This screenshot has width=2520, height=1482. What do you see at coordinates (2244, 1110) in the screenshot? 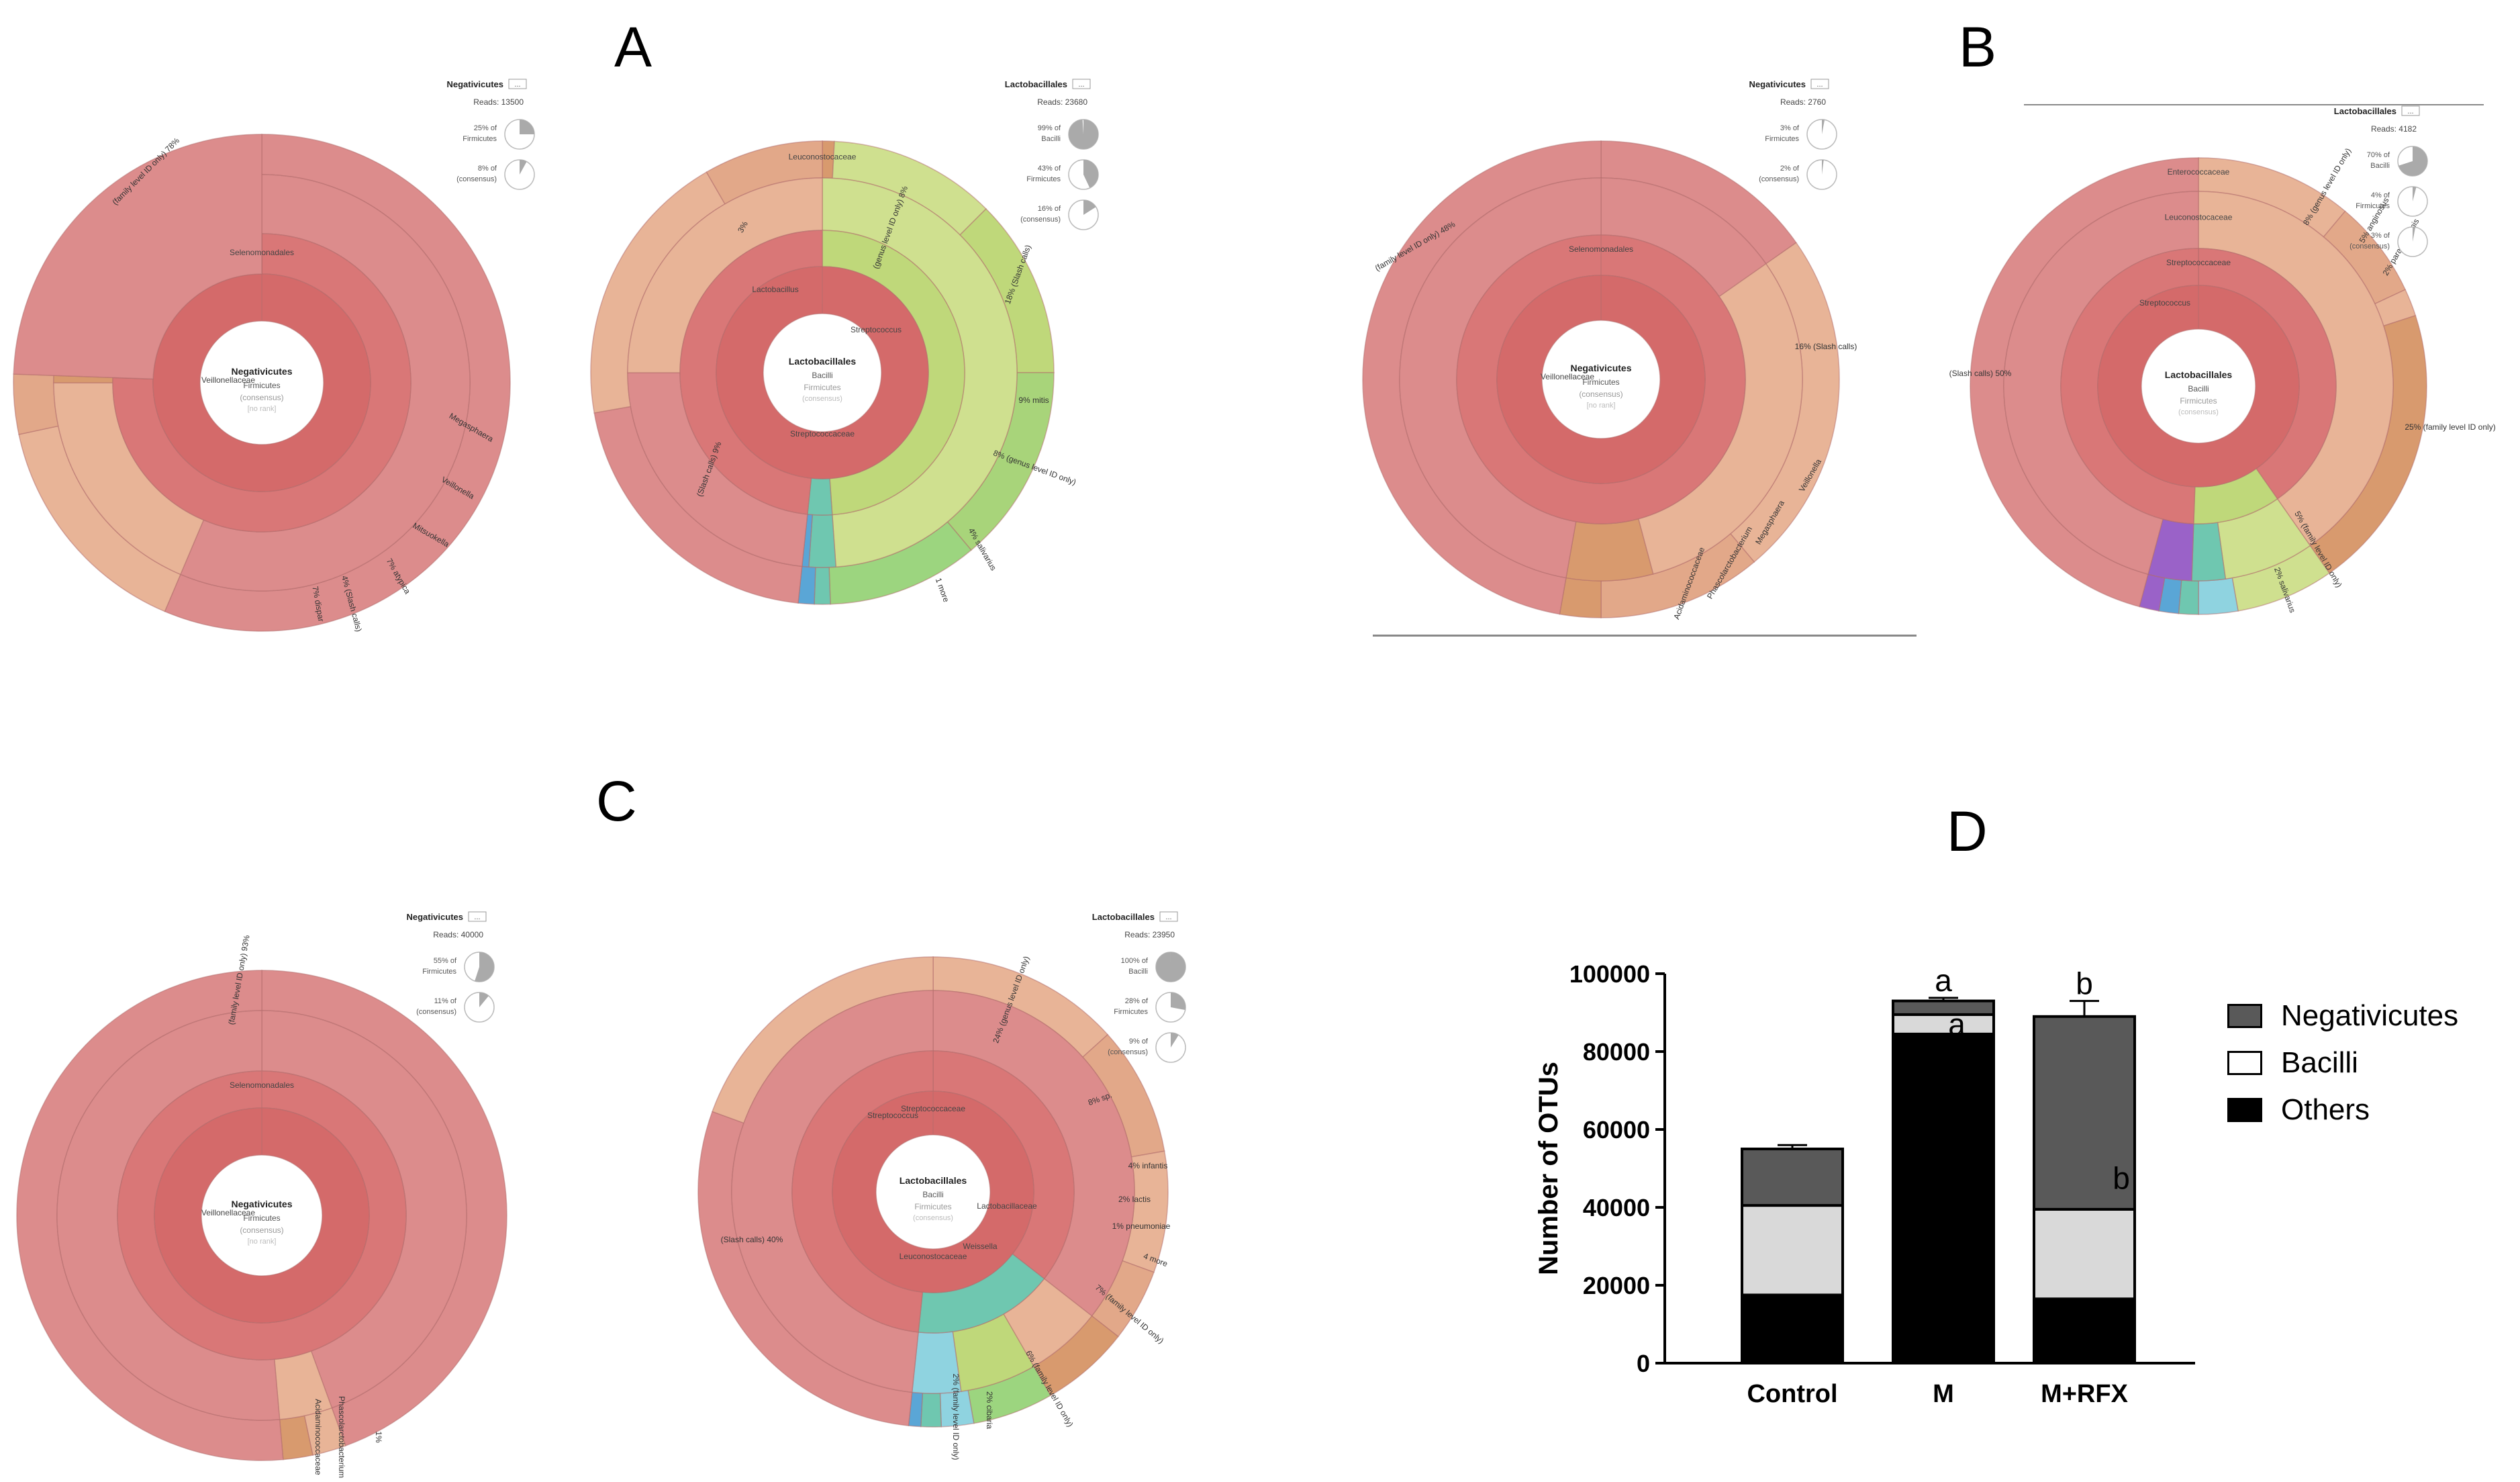
I see `legend-swatch-others` at bounding box center [2244, 1110].